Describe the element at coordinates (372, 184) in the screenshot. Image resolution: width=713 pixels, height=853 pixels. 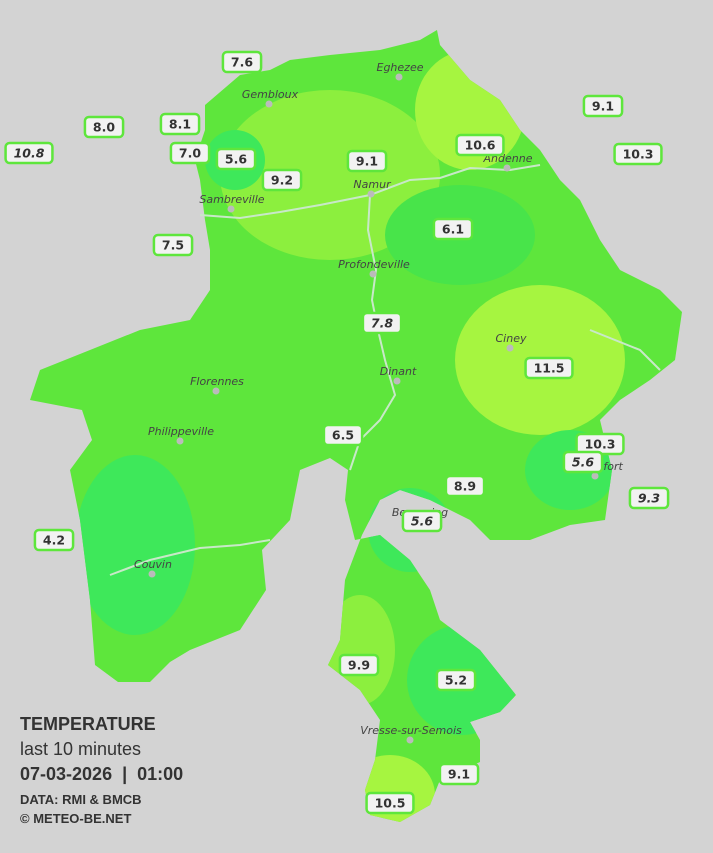
I see `town-label: Namur` at that location.